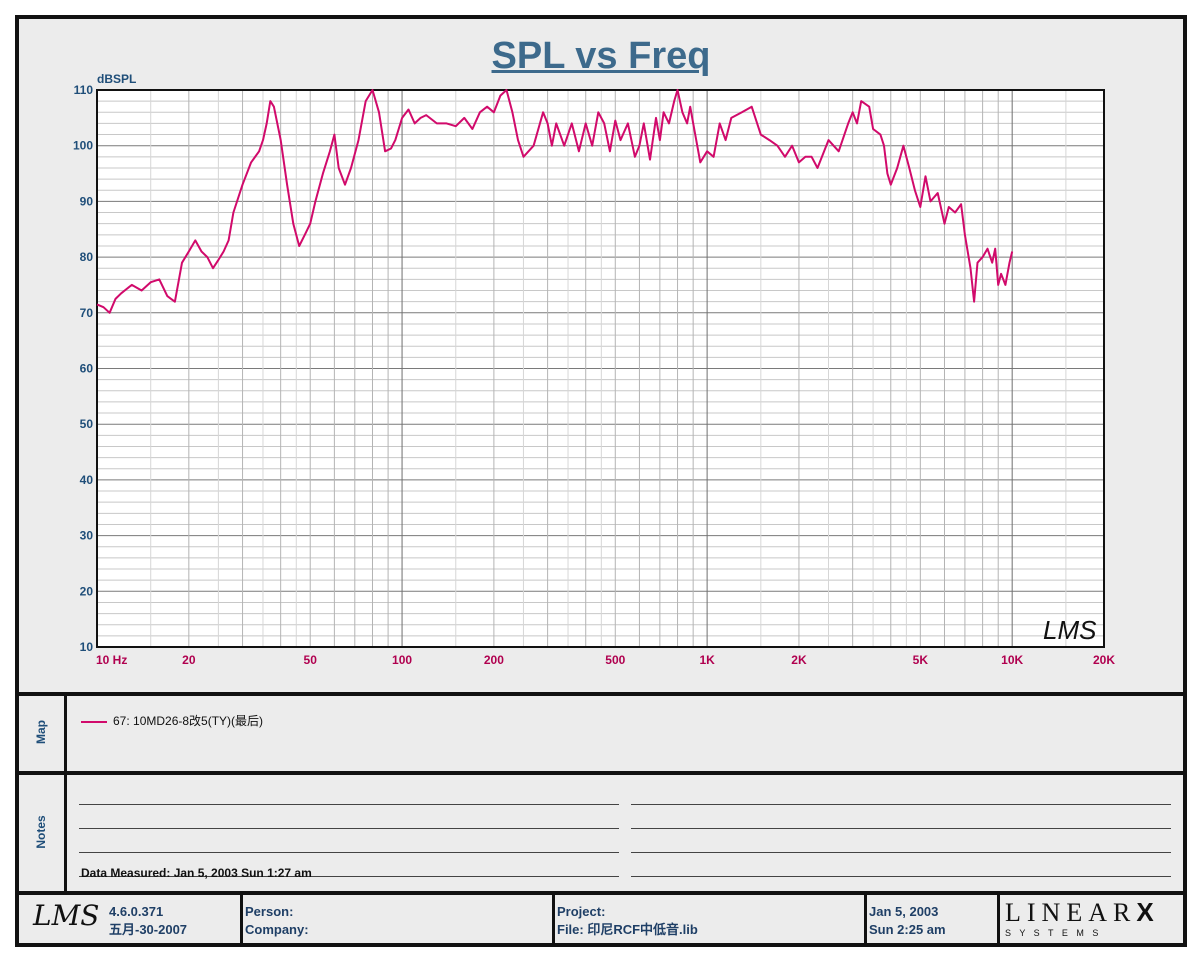 This screenshot has height=960, width=1200. What do you see at coordinates (111, 660) in the screenshot?
I see `x-tick-label: 10 Hz` at bounding box center [111, 660].